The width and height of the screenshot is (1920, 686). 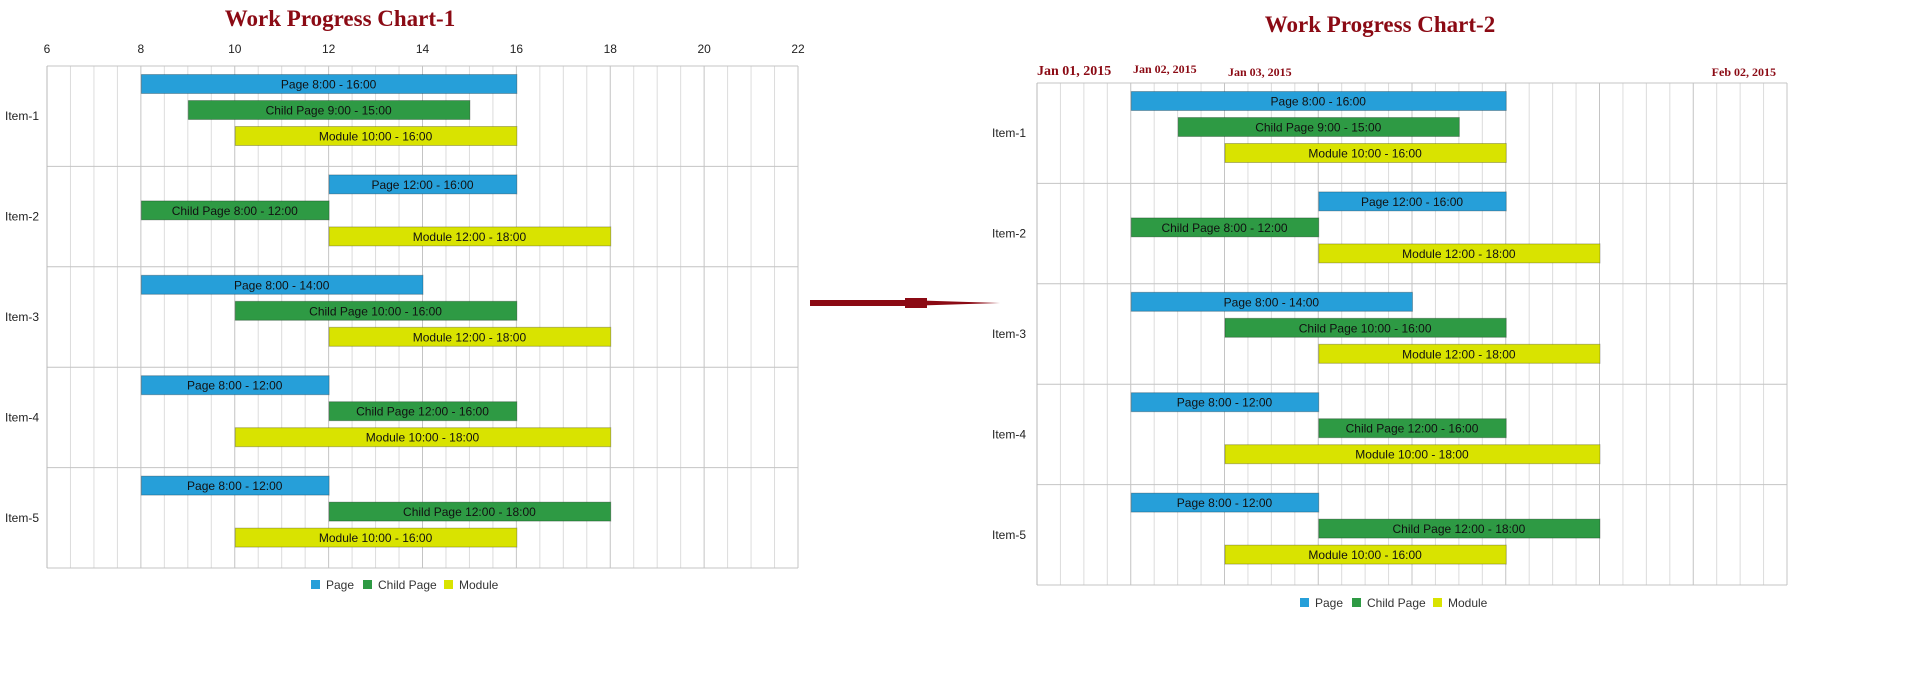 What do you see at coordinates (141, 49) in the screenshot?
I see `x-tick-label: 8` at bounding box center [141, 49].